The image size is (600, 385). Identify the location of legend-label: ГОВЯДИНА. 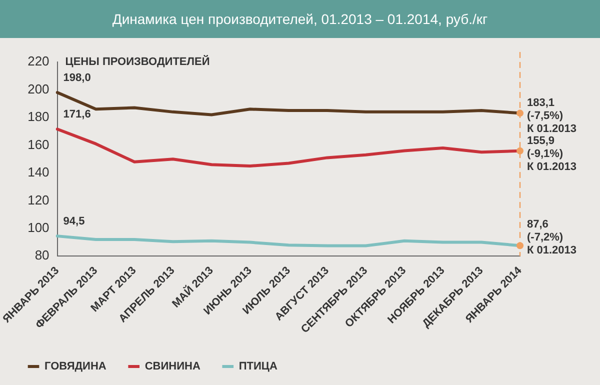
(75, 366).